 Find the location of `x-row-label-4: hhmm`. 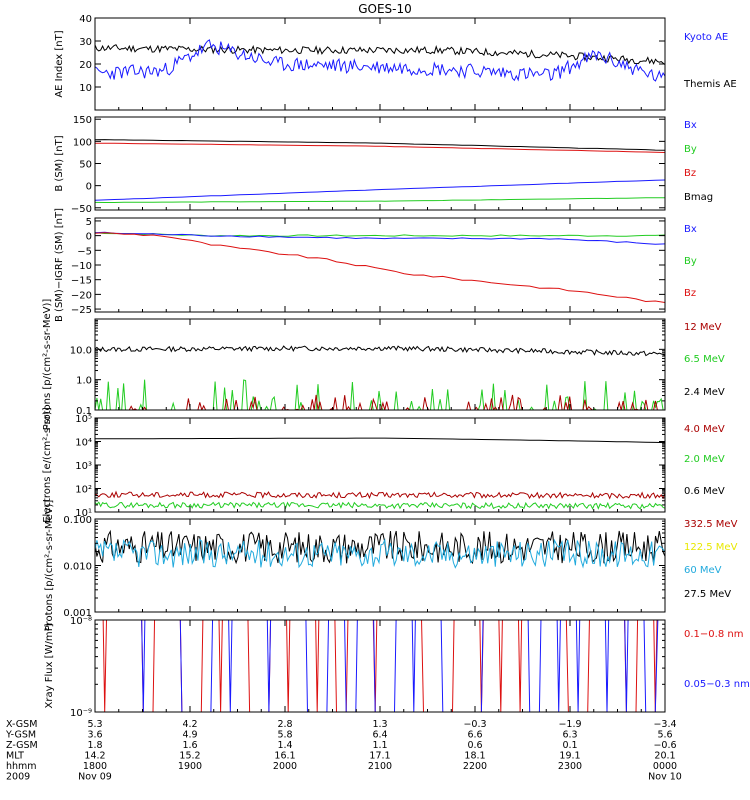

x-row-label-4: hhmm is located at coordinates (21, 766).